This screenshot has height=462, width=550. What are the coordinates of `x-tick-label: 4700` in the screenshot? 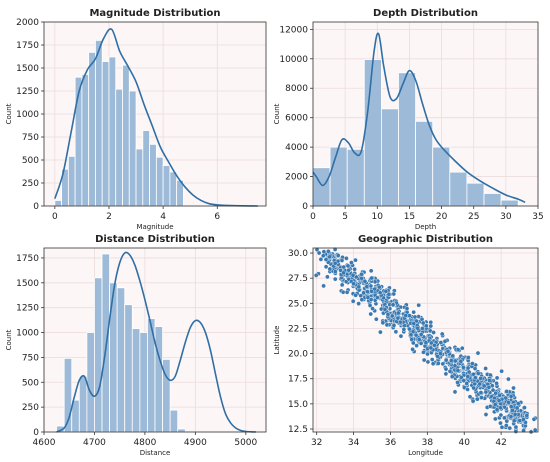 It's located at (94, 443).